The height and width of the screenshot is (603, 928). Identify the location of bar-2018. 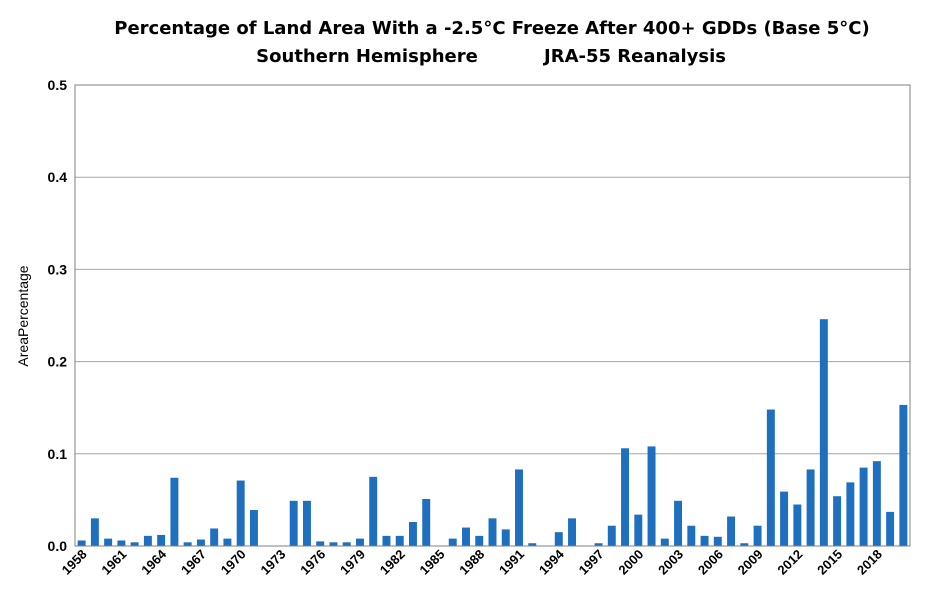
(876, 503).